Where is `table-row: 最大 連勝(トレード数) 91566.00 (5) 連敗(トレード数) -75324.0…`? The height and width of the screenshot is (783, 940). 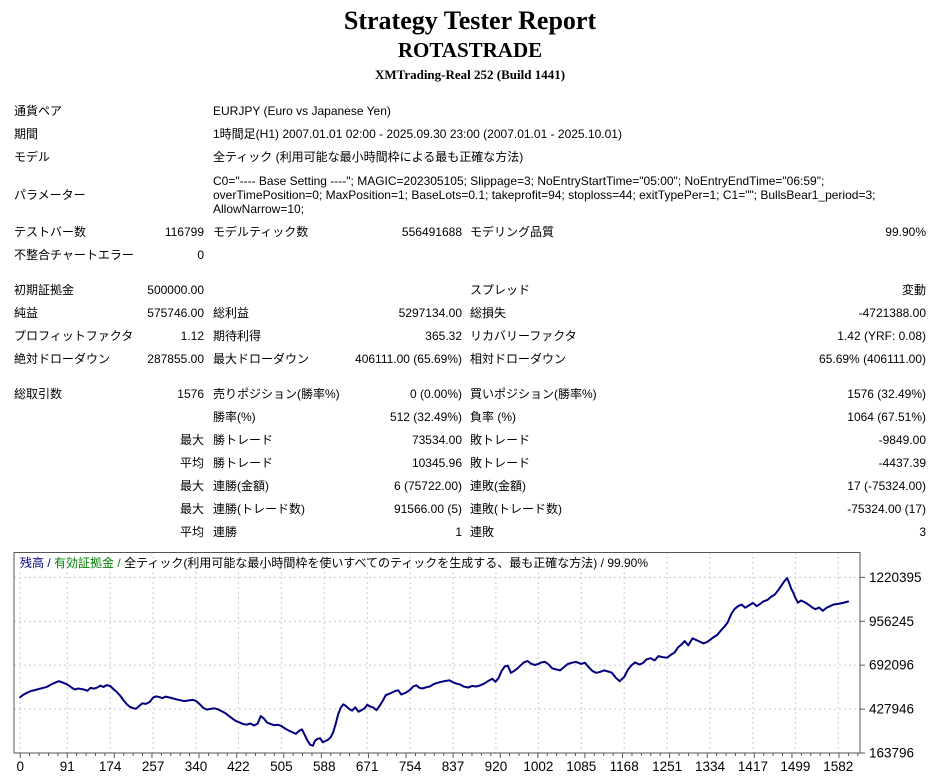 table-row: 最大 連勝(トレード数) 91566.00 (5) 連敗(トレード数) -75324.0… is located at coordinates (470, 509).